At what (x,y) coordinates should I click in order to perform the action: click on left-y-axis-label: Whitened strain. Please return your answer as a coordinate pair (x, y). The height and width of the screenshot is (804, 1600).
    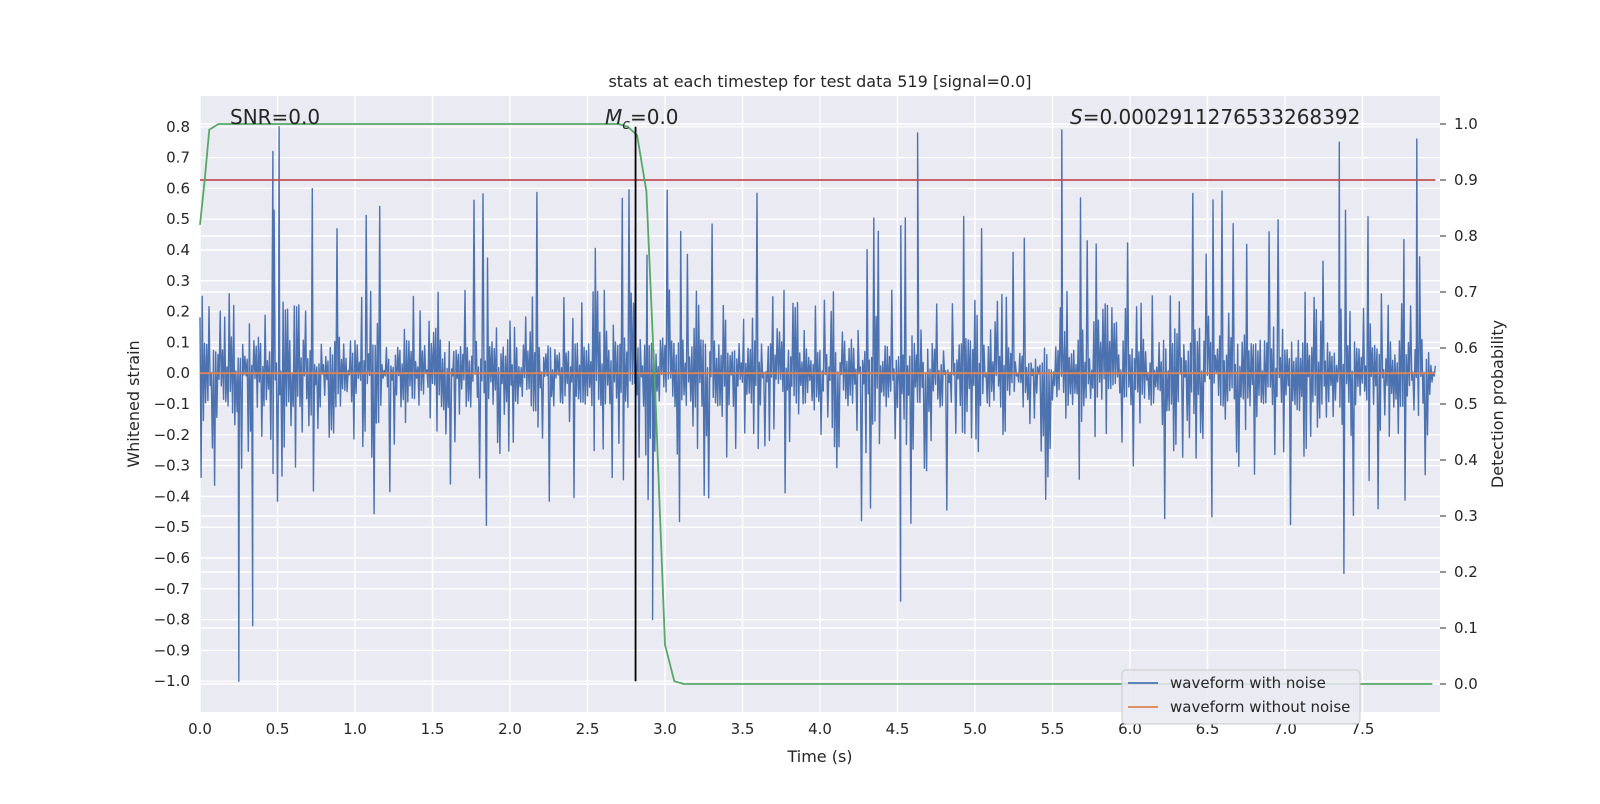
    Looking at the image, I should click on (133, 403).